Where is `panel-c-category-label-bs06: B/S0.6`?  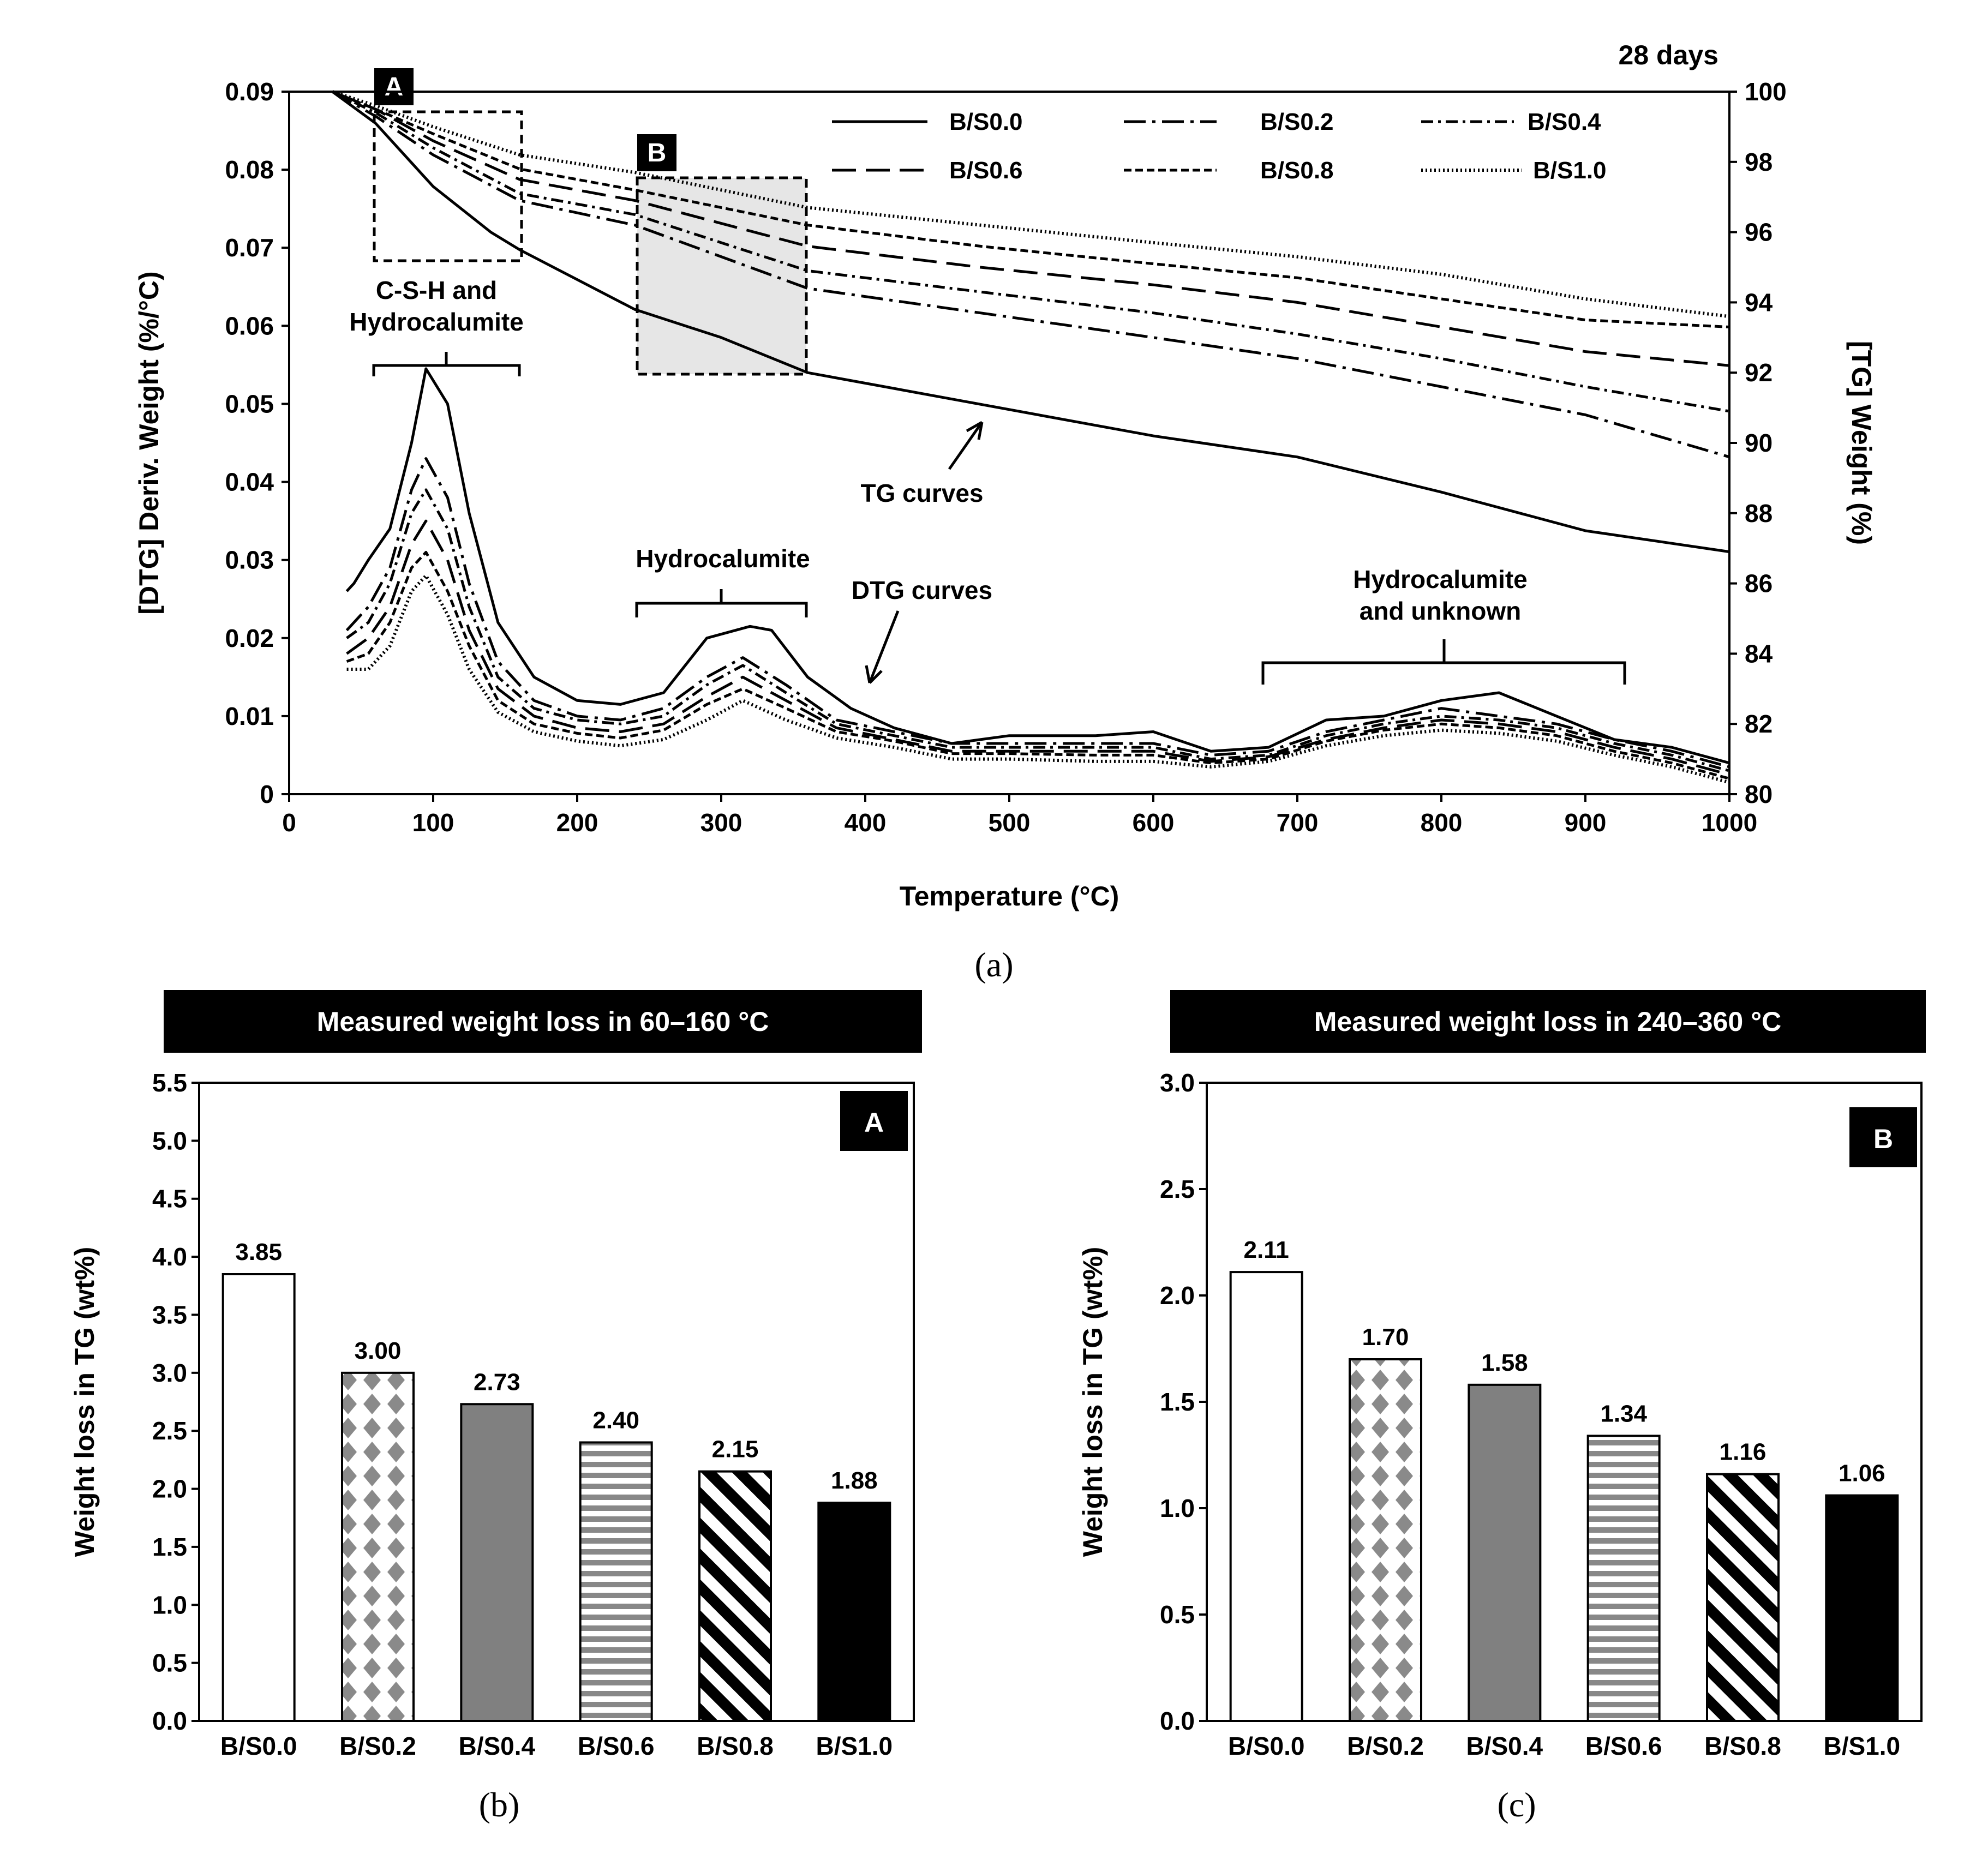 panel-c-category-label-bs06: B/S0.6 is located at coordinates (1623, 1746).